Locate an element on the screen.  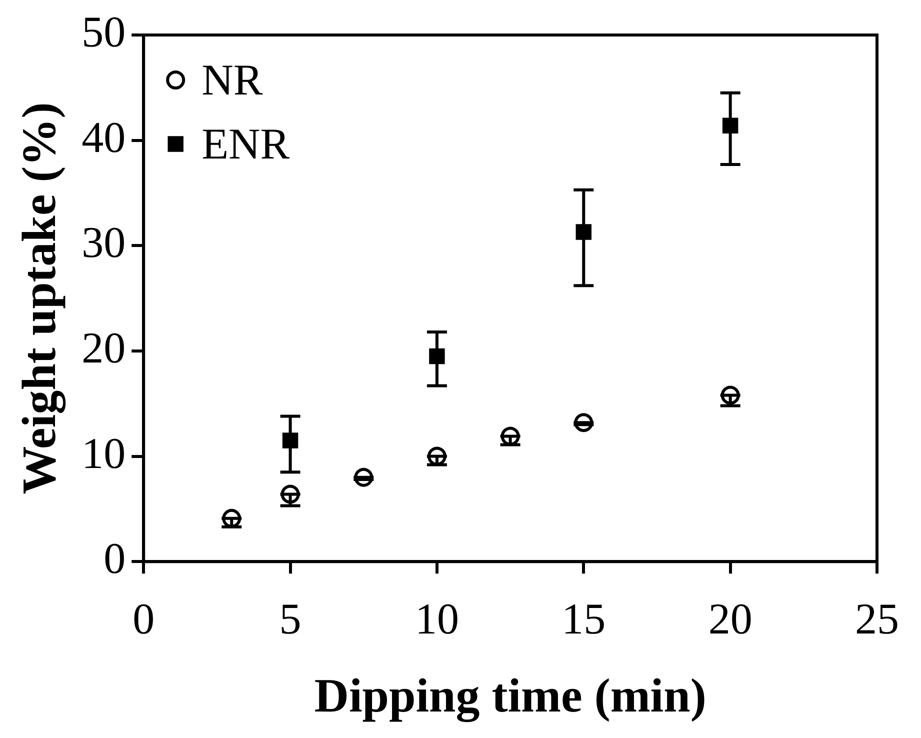
x-tick-label: 5 is located at coordinates (290, 619).